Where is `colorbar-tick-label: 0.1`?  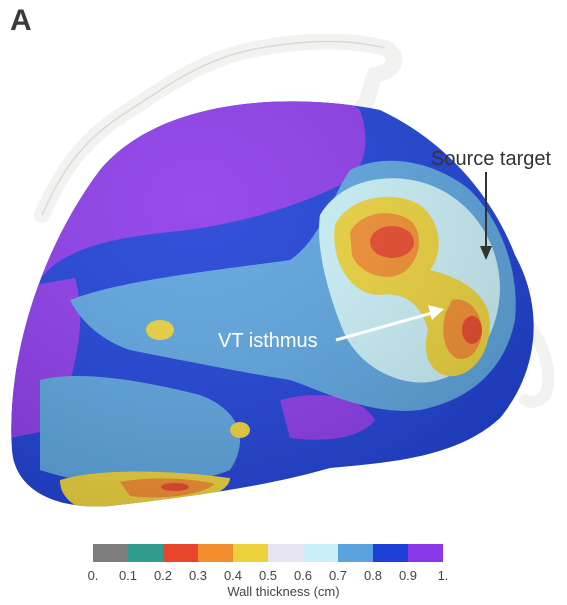 colorbar-tick-label: 0.1 is located at coordinates (128, 575).